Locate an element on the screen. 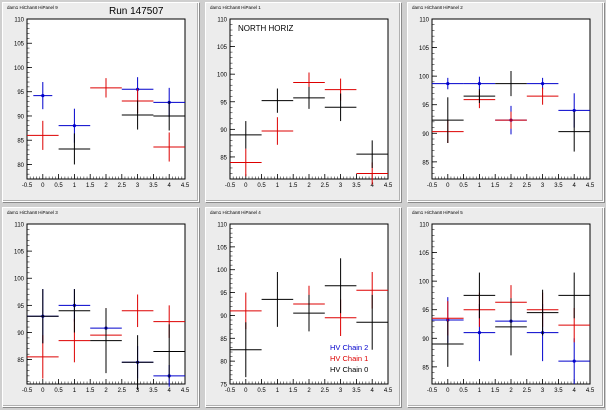 This screenshot has width=606, height=410. plot-frame is located at coordinates (106, 99).